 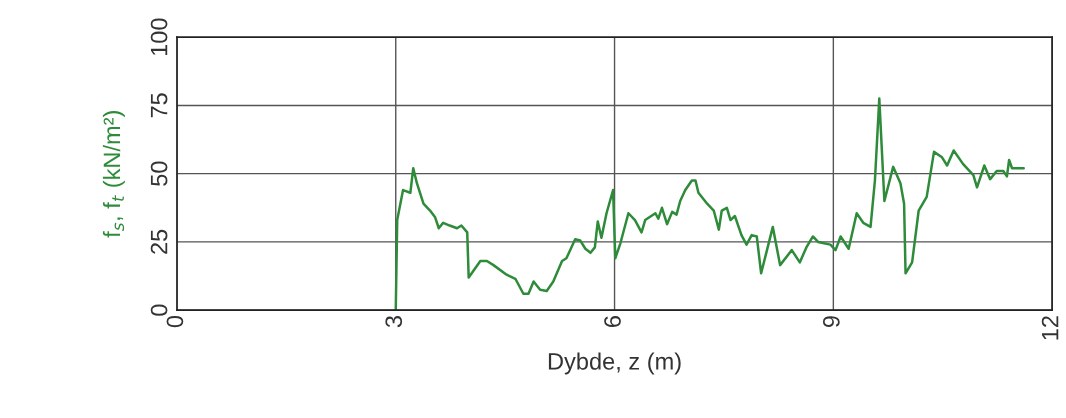 What do you see at coordinates (159, 241) in the screenshot?
I see `y-tick-label: 25` at bounding box center [159, 241].